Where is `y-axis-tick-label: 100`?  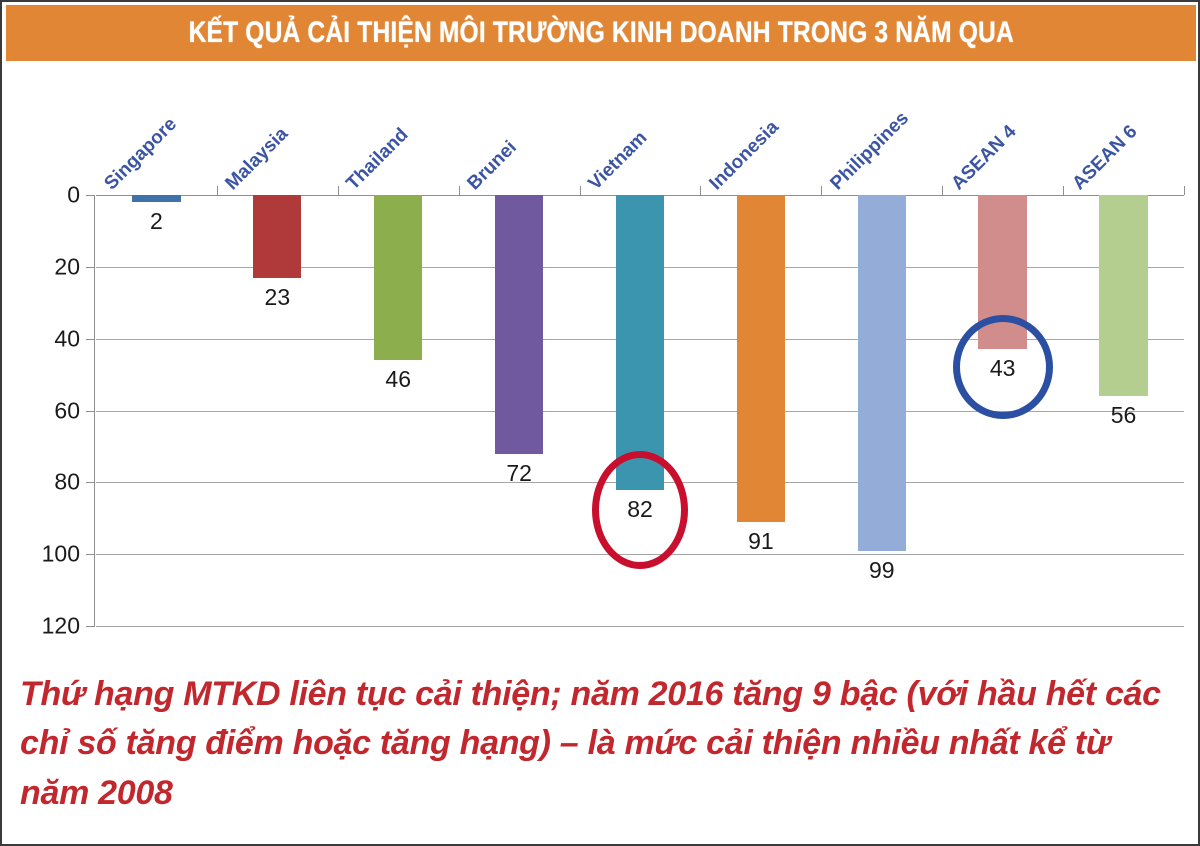
y-axis-tick-label: 100 is located at coordinates (60, 553).